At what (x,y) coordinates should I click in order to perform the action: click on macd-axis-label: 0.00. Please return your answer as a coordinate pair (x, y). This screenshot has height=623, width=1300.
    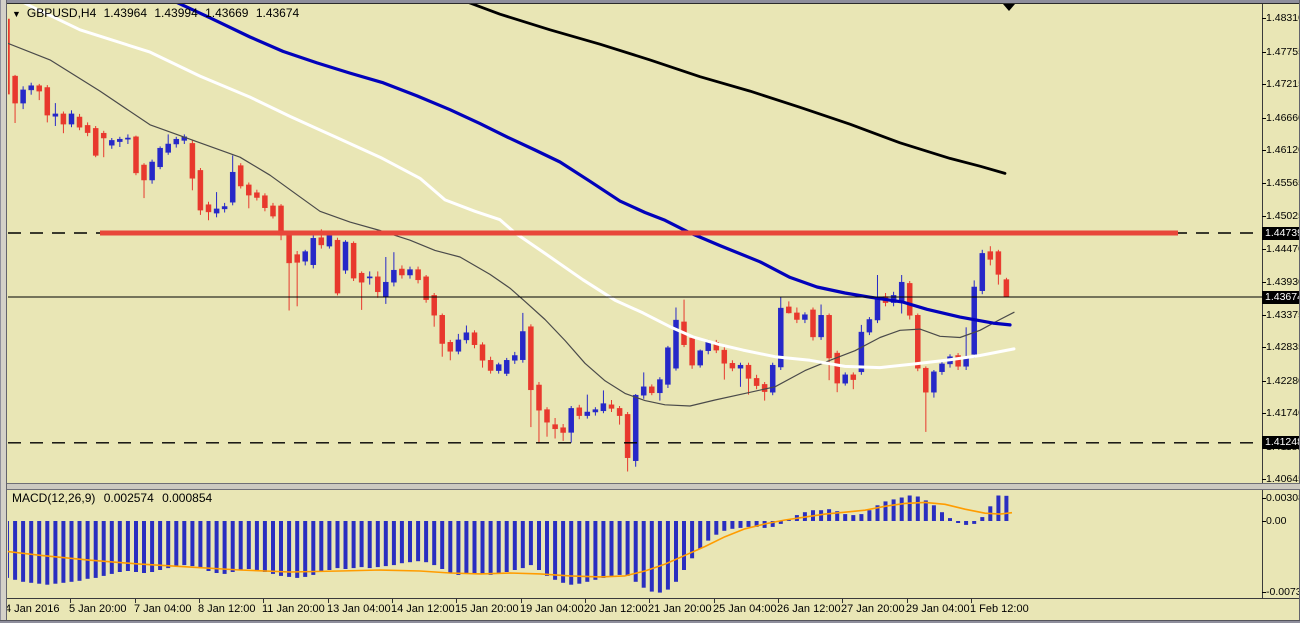
    Looking at the image, I should click on (1276, 521).